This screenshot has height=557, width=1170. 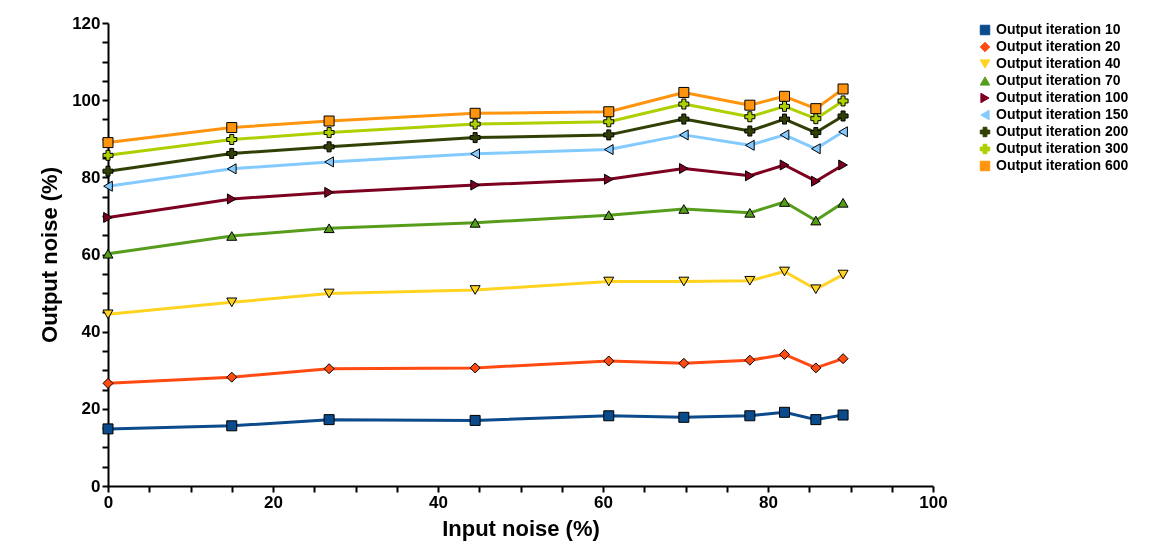 What do you see at coordinates (91, 254) in the screenshot?
I see `y-tick-label: 60` at bounding box center [91, 254].